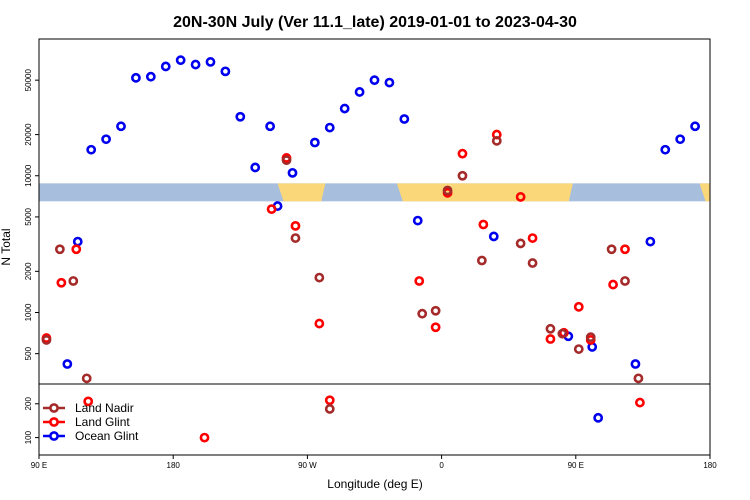 The width and height of the screenshot is (750, 500). What do you see at coordinates (28, 353) in the screenshot?
I see `y-tick-label: 500` at bounding box center [28, 353].